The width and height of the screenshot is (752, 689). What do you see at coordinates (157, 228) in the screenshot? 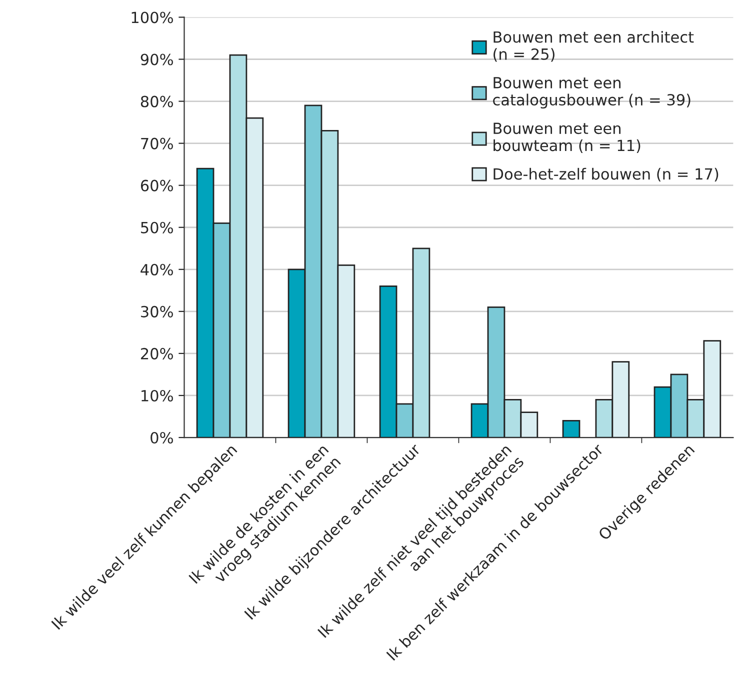
I see `y-tick-label: 50%` at bounding box center [157, 228].